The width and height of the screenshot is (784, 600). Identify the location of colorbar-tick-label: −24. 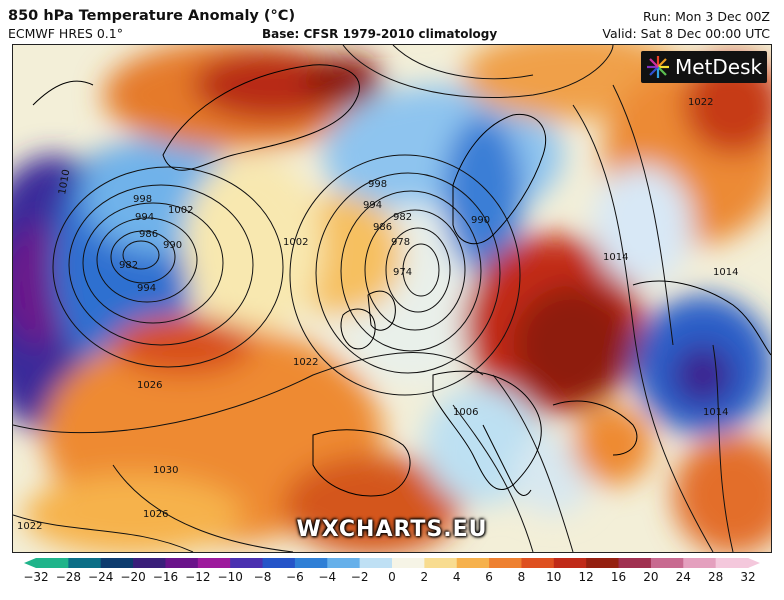
(101, 577).